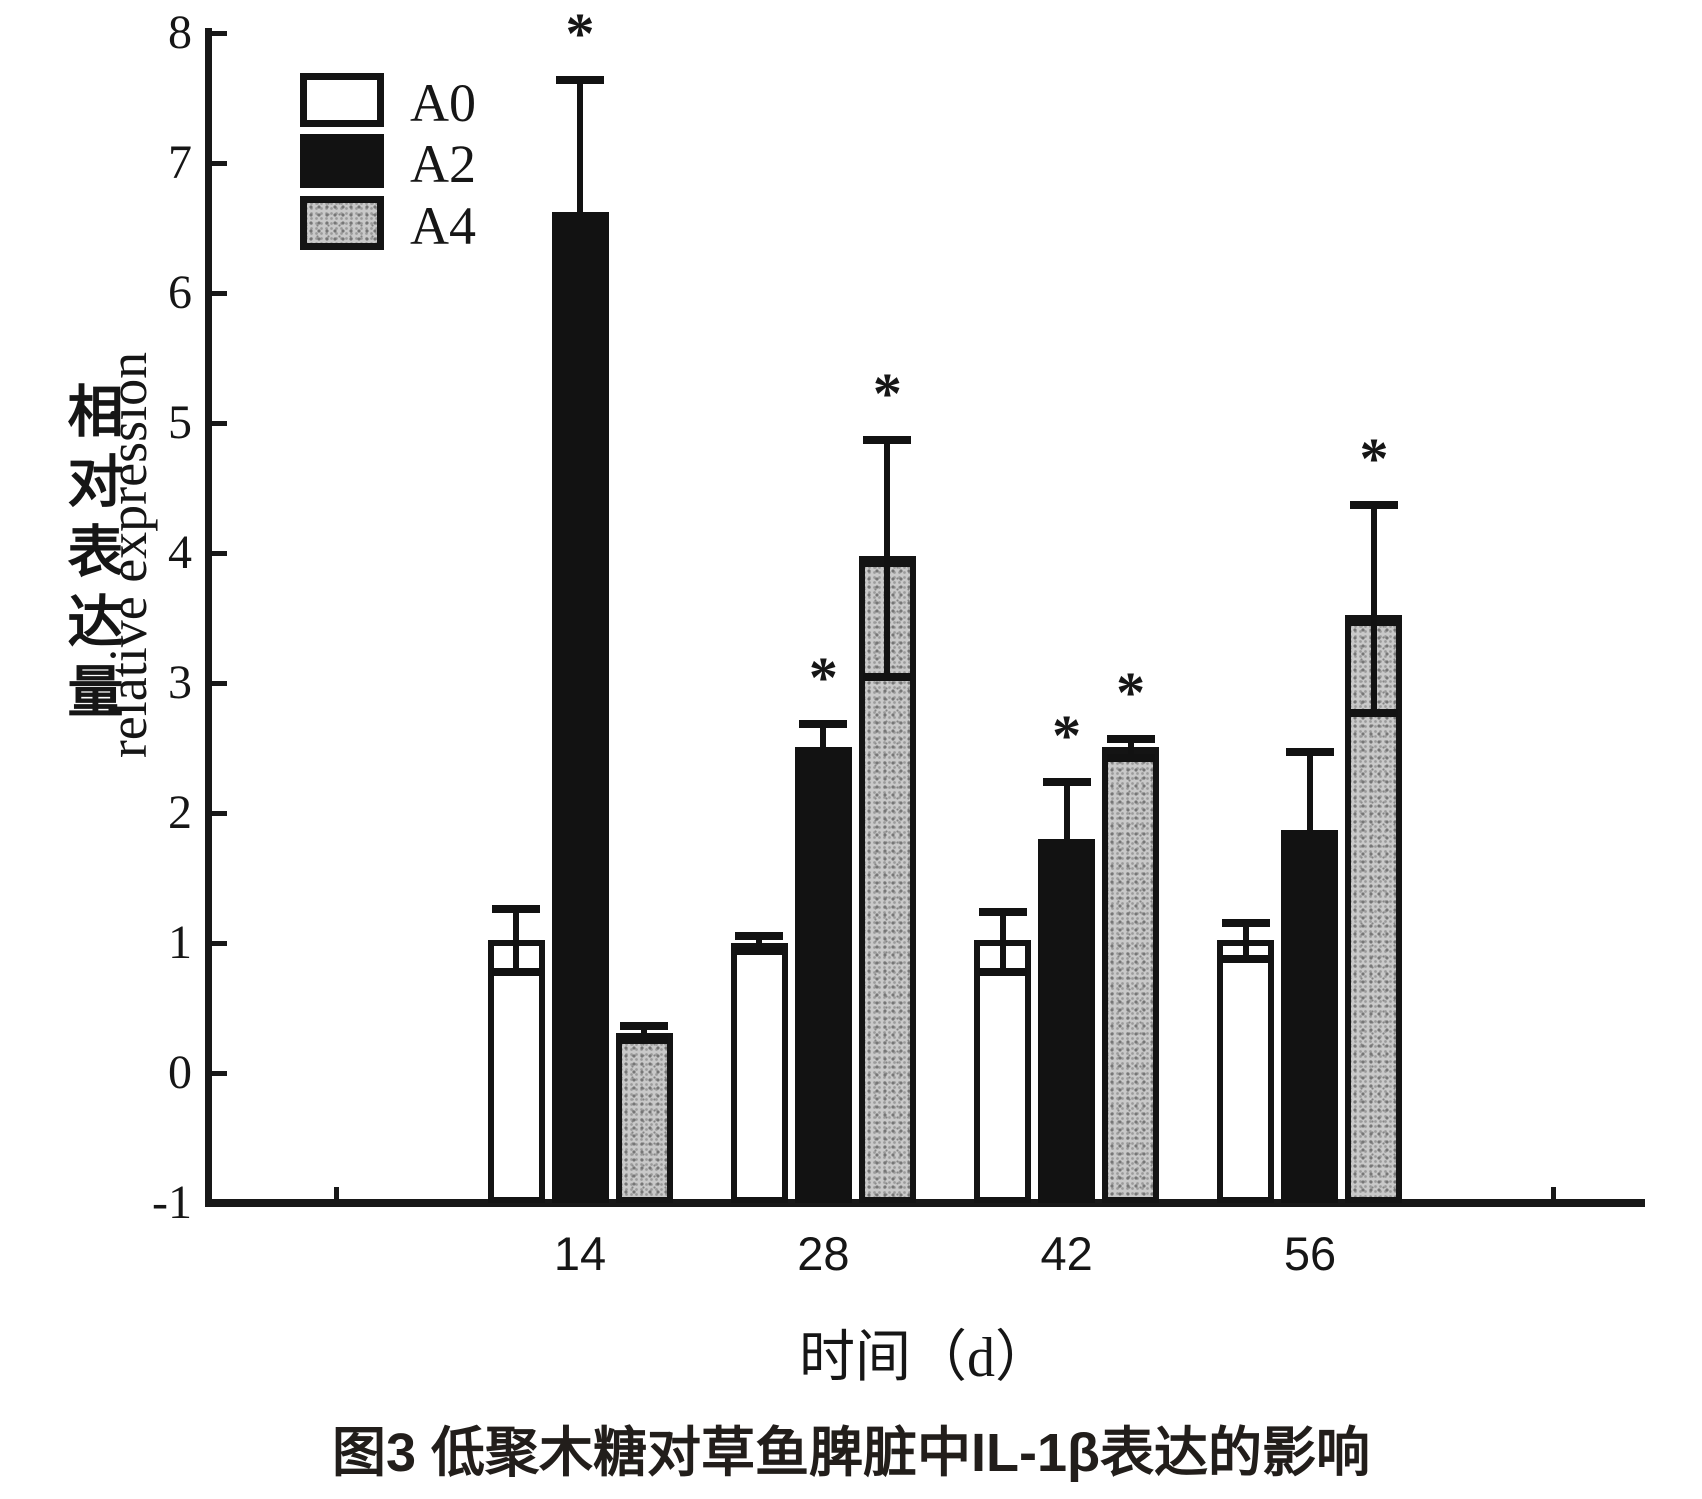 The image size is (1702, 1499). What do you see at coordinates (180, 292) in the screenshot?
I see `y-tick-label: 6` at bounding box center [180, 292].